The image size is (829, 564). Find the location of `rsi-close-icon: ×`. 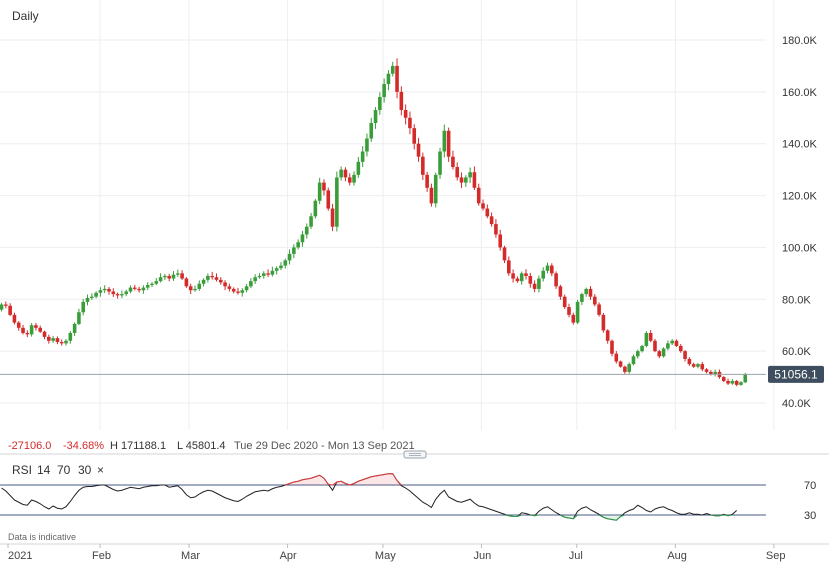

rsi-close-icon: × is located at coordinates (100, 470).